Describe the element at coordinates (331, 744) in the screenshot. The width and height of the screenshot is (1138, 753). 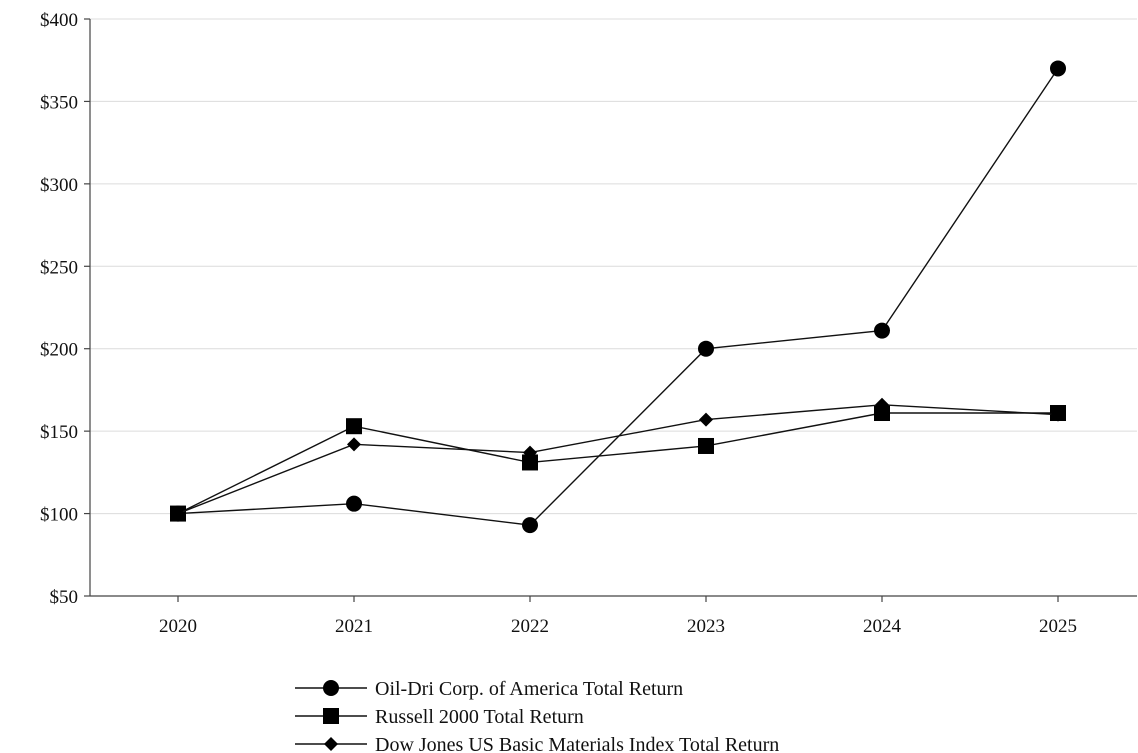
I see `legend-marker-diamond` at that location.